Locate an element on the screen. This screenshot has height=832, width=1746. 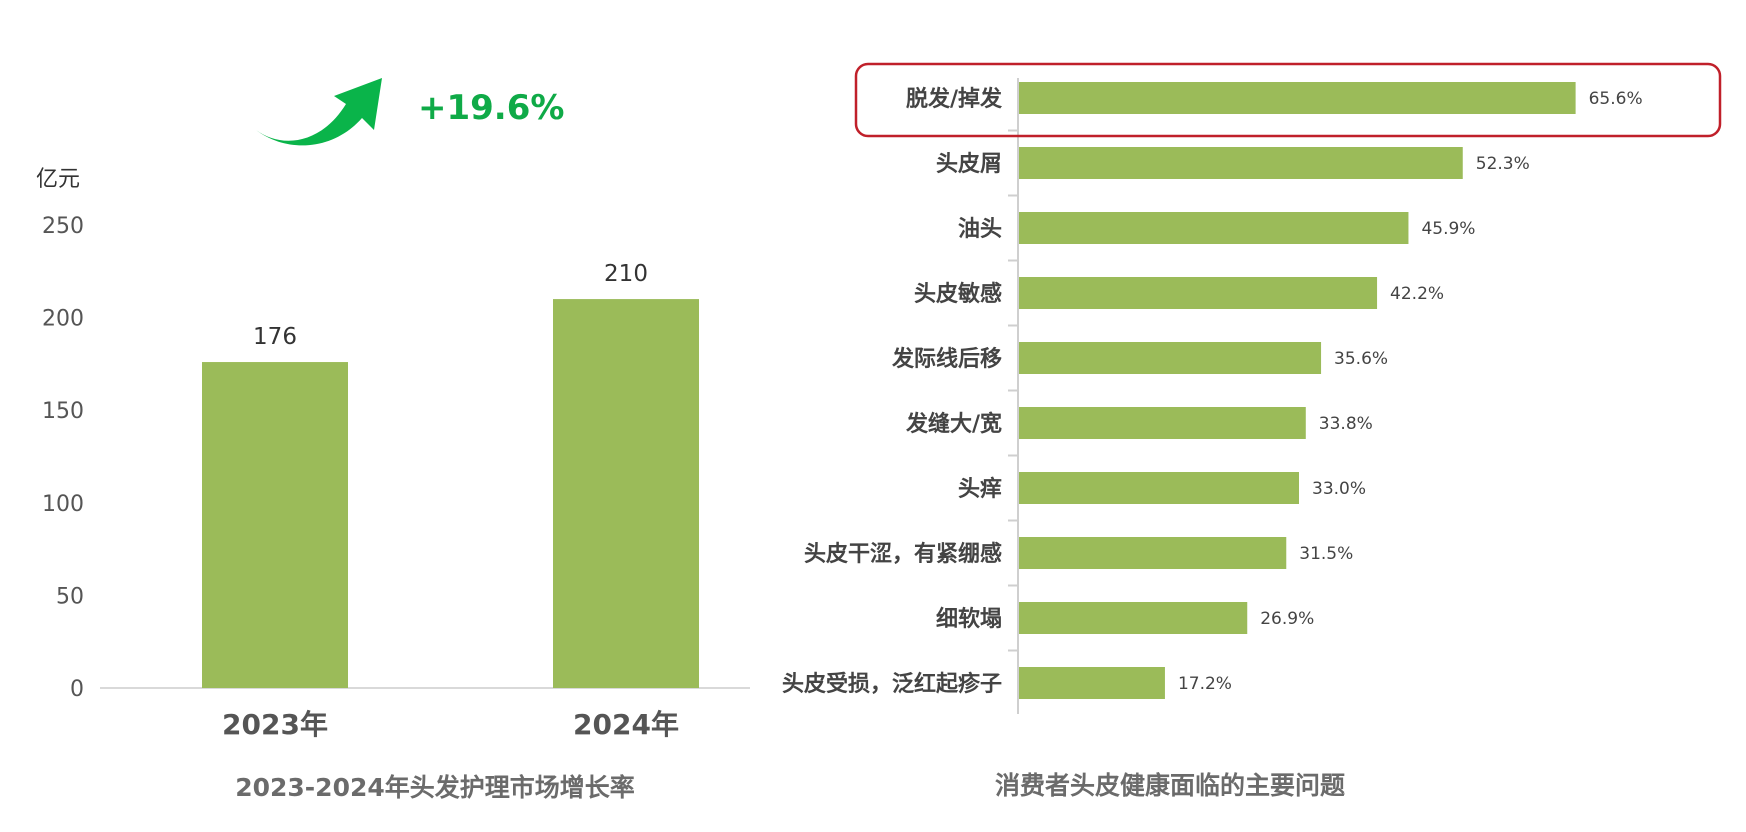
category-label: 头皮受损，泛红起疹子 is located at coordinates (892, 684).